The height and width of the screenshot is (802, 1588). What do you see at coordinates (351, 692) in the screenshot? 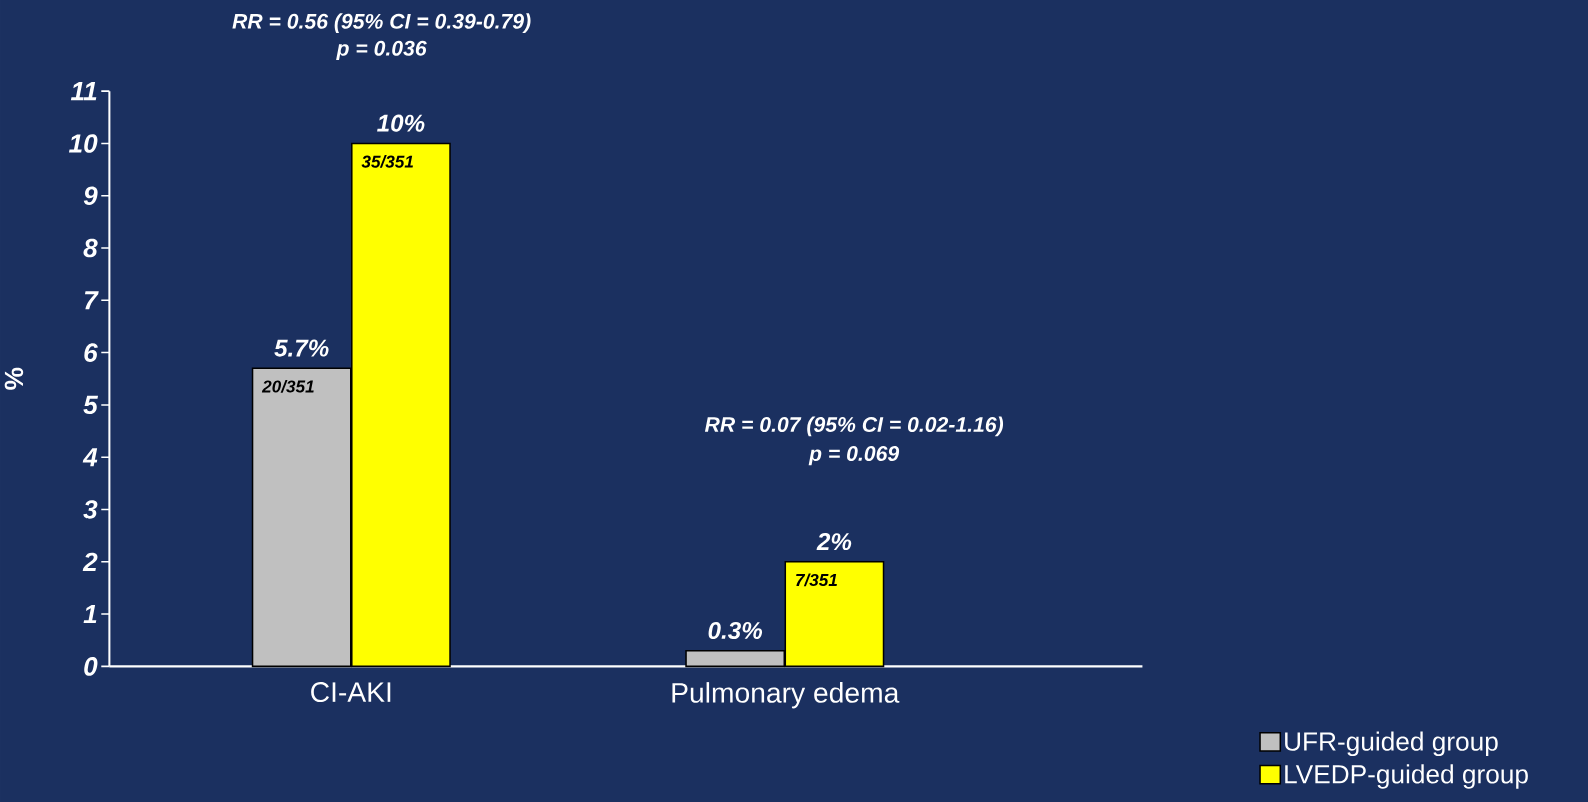
I see `x-tick-label: CI-AKI` at bounding box center [351, 692].